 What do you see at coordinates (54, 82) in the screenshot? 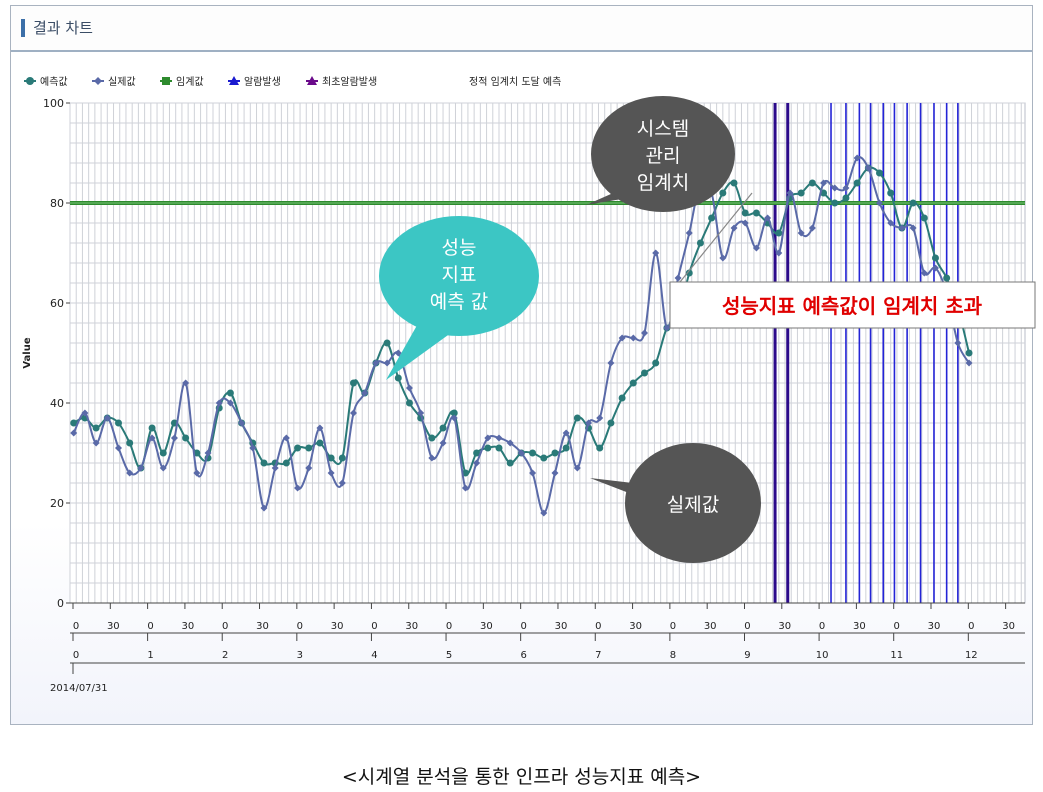
I see `legend-label: 예측값` at bounding box center [54, 82].